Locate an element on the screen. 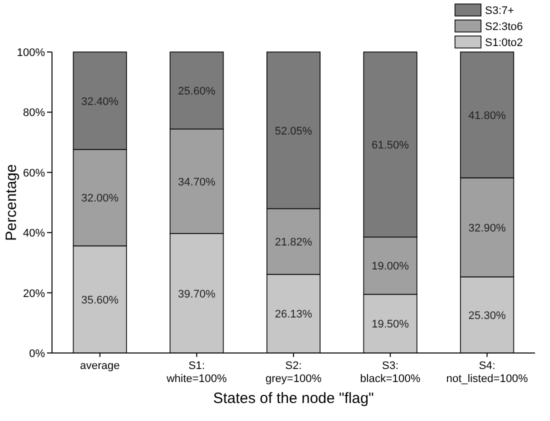 Image resolution: width=550 pixels, height=421 pixels. data-label: 35.60% is located at coordinates (100, 300).